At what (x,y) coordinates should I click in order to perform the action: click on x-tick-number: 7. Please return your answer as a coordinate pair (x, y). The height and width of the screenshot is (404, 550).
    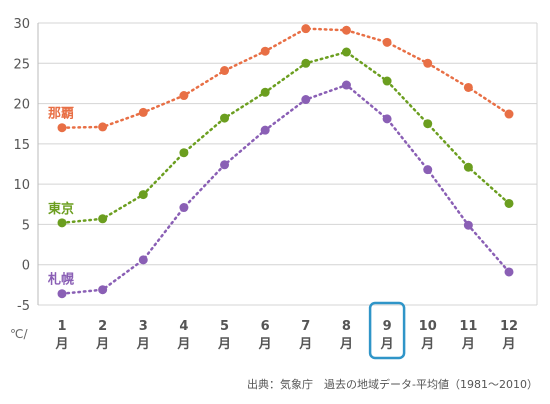
    Looking at the image, I should click on (305, 326).